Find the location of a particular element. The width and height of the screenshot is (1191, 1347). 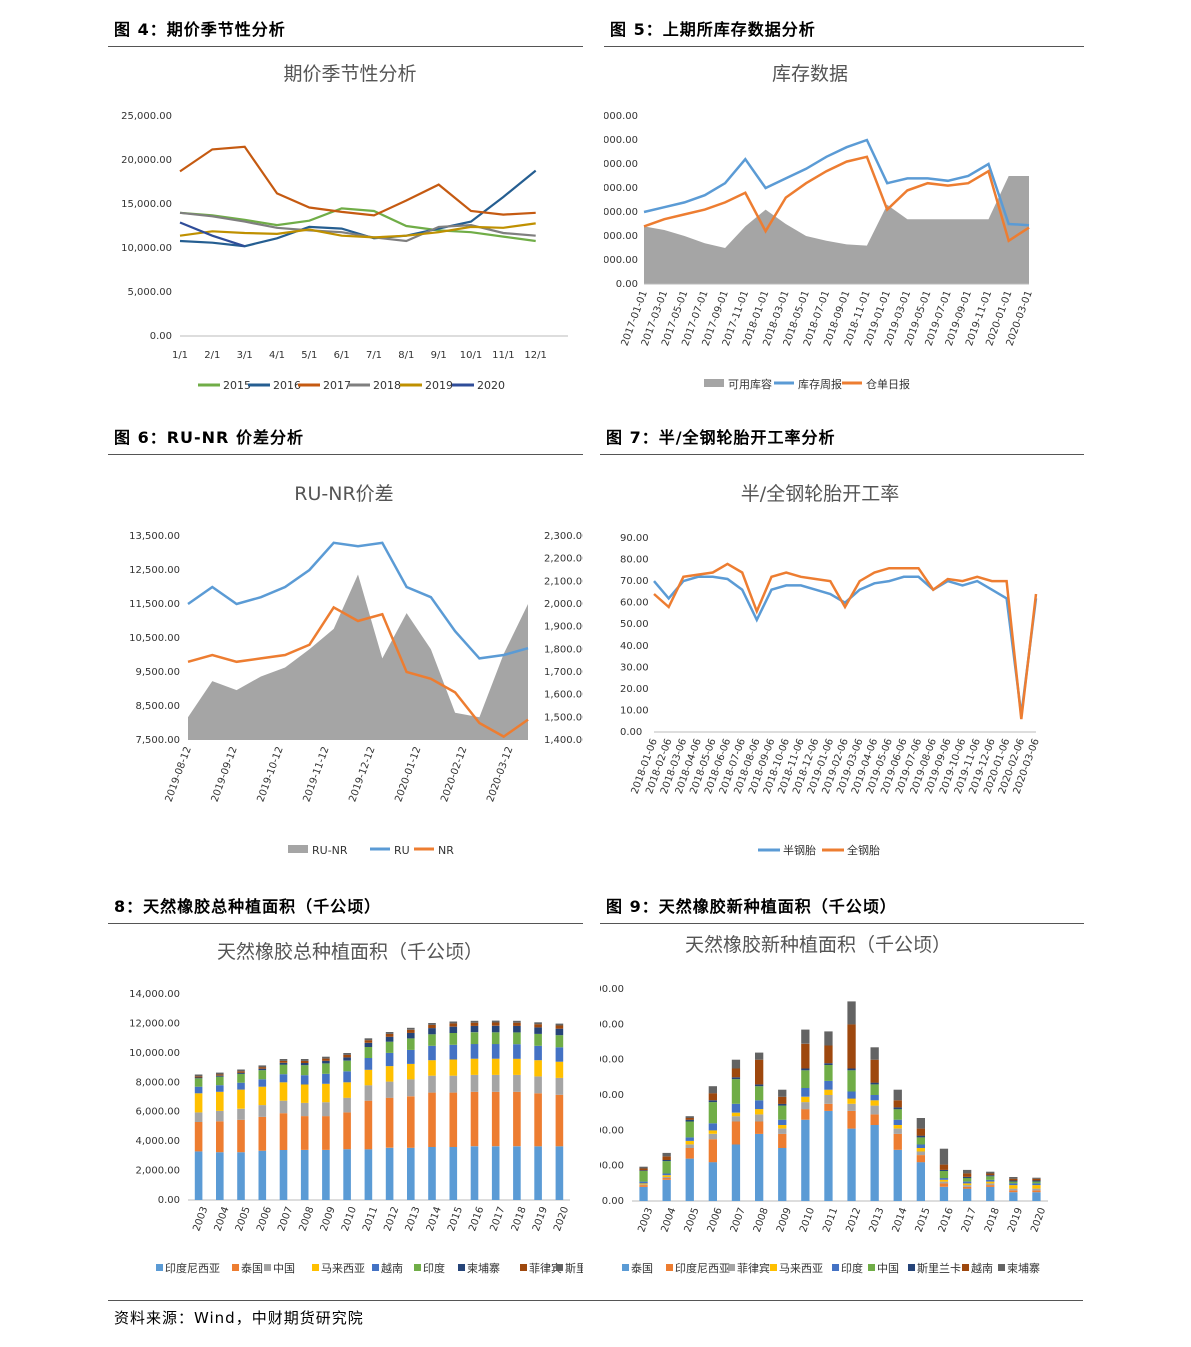

x-tick-label: 2008 is located at coordinates (306, 1219).